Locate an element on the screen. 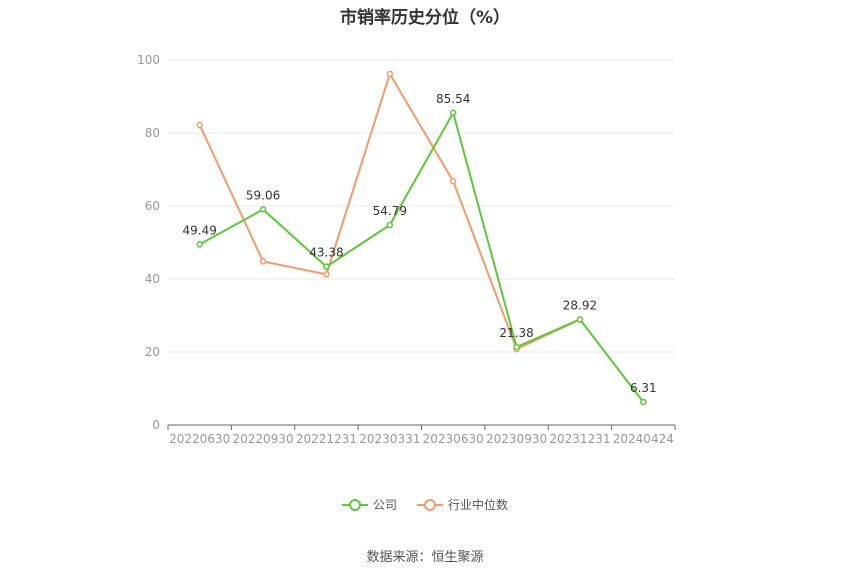 The width and height of the screenshot is (850, 575). data-label-company: 43.38 is located at coordinates (326, 253).